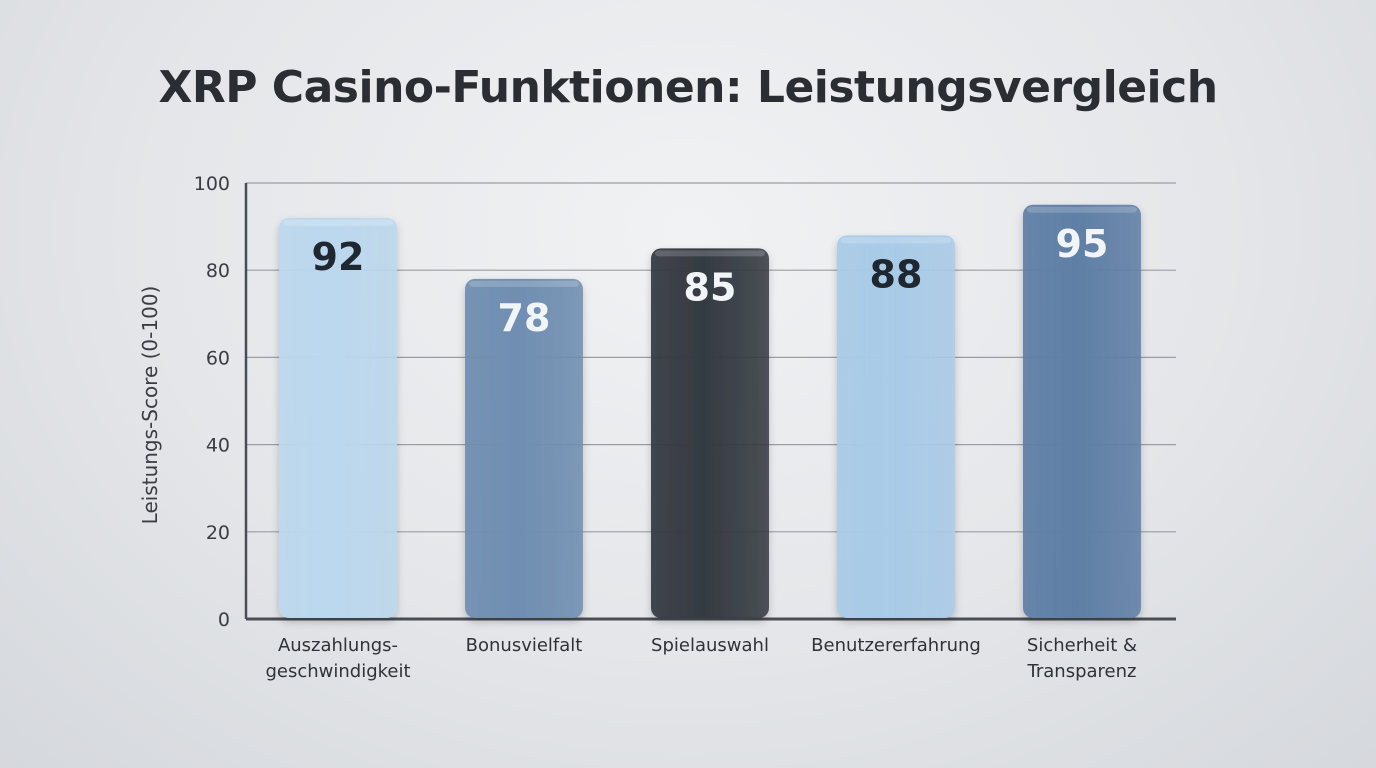 This screenshot has height=768, width=1376. What do you see at coordinates (1082, 645) in the screenshot?
I see `x-category-label: Sicherheit &` at bounding box center [1082, 645].